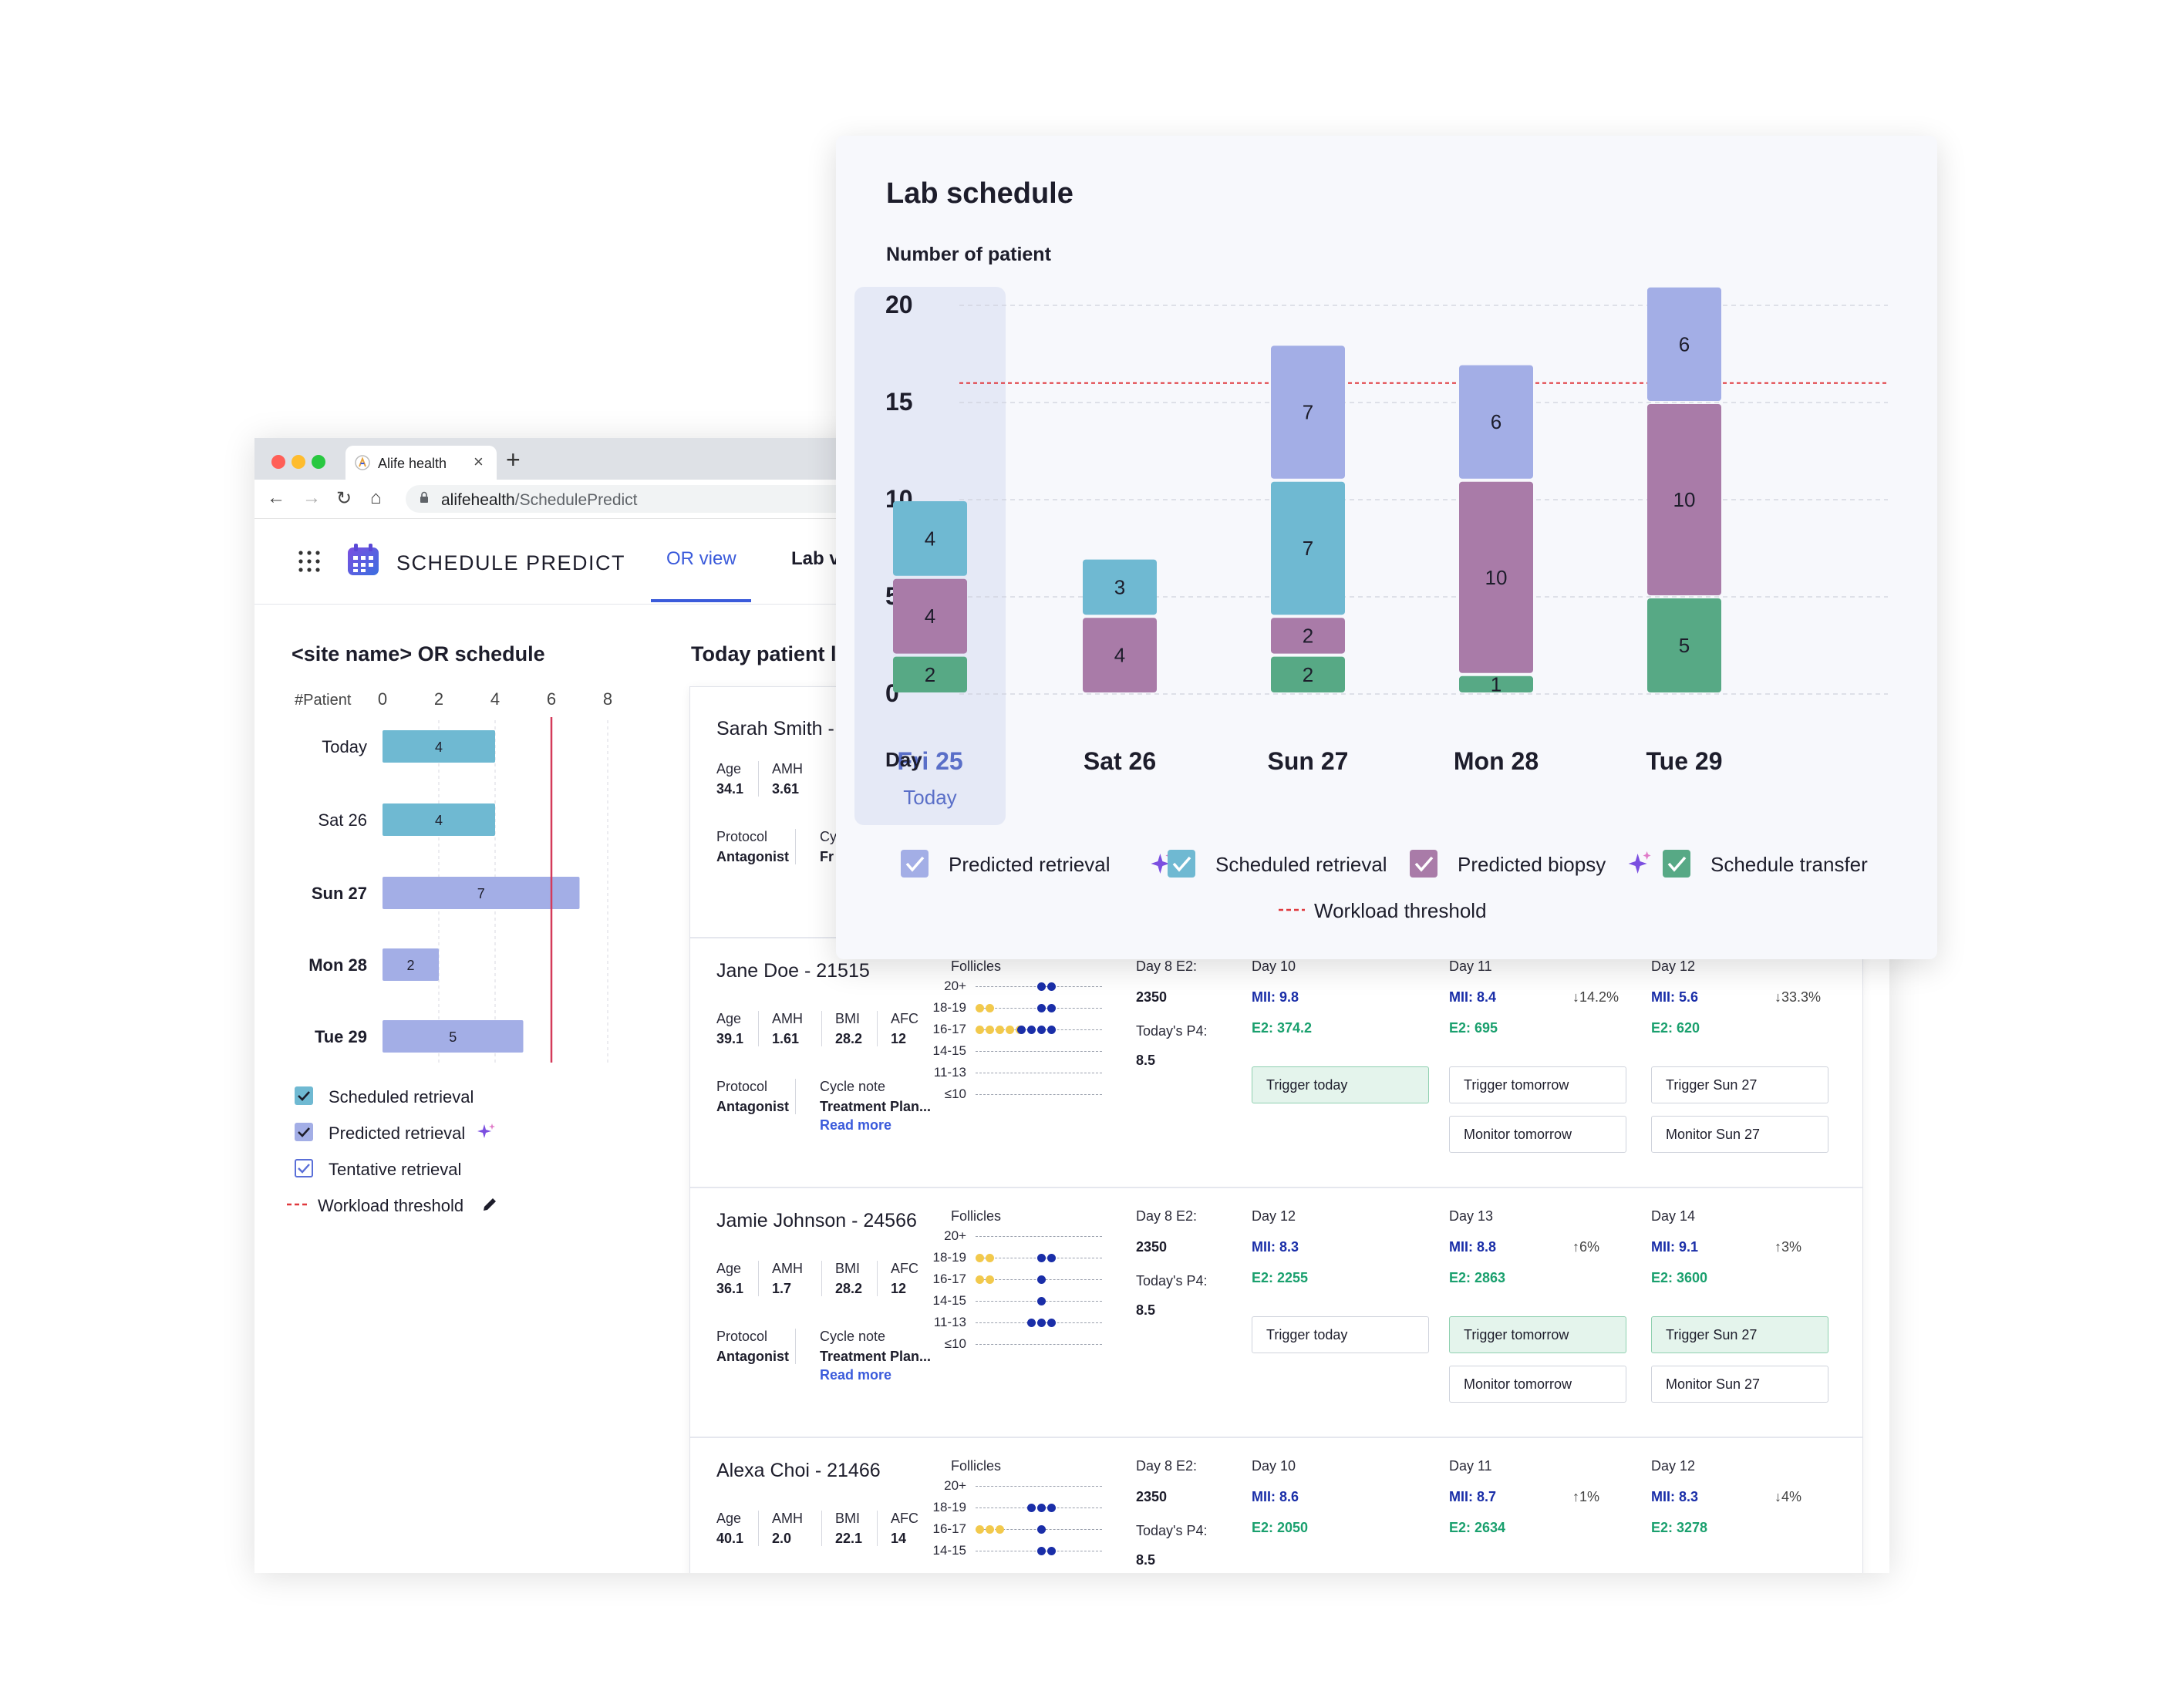 This screenshot has height=1681, width=2184. Describe the element at coordinates (298, 462) in the screenshot. I see `minimize-window-icon` at that location.